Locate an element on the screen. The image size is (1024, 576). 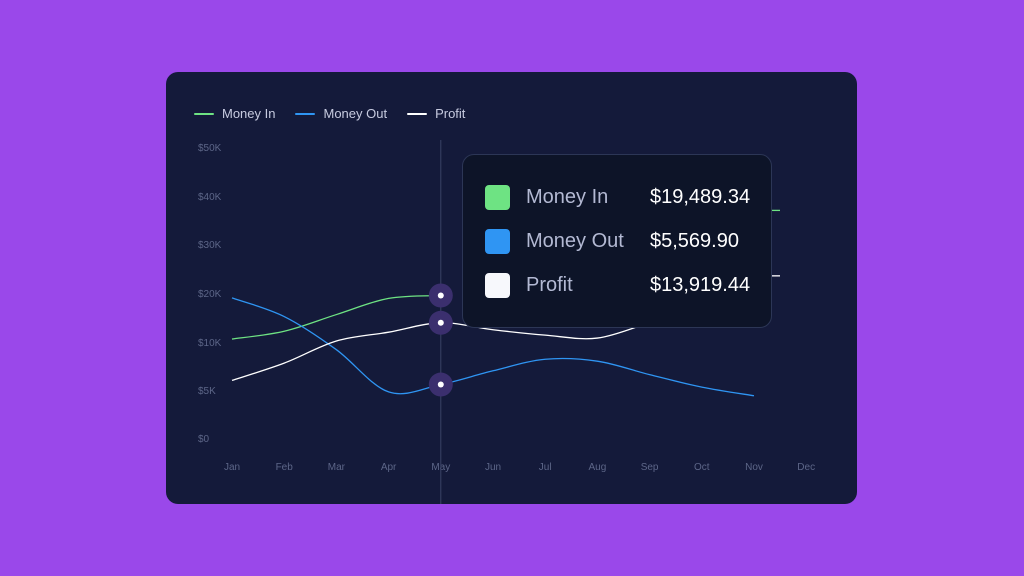
x-tick-label: Mar is located at coordinates (337, 467).